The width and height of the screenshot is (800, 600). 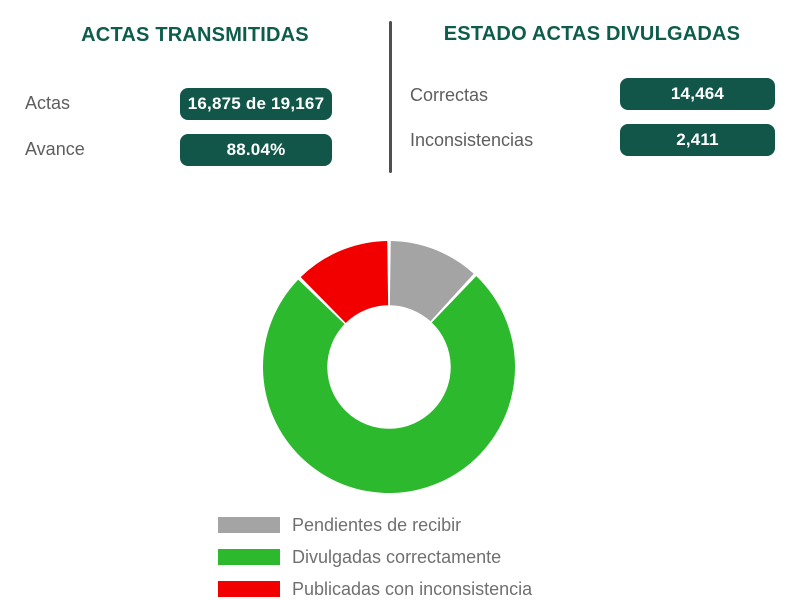 What do you see at coordinates (449, 95) in the screenshot?
I see `stat-label-correctas: Correctas` at bounding box center [449, 95].